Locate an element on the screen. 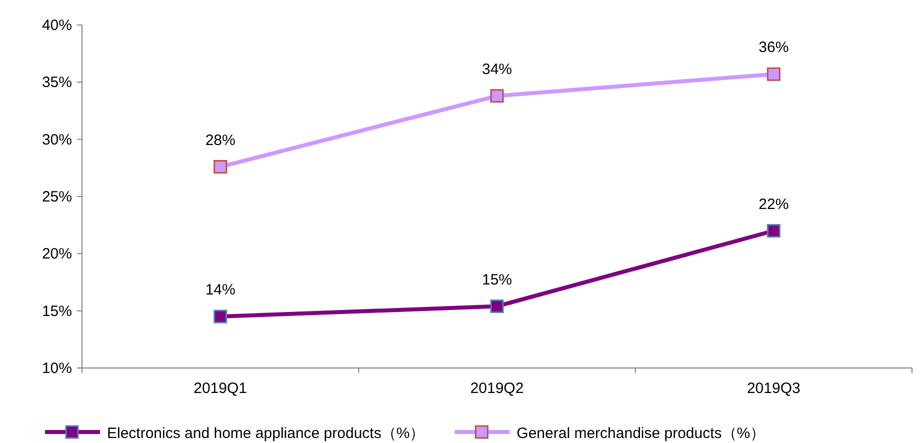  y-tick-label: 20% is located at coordinates (57, 254).